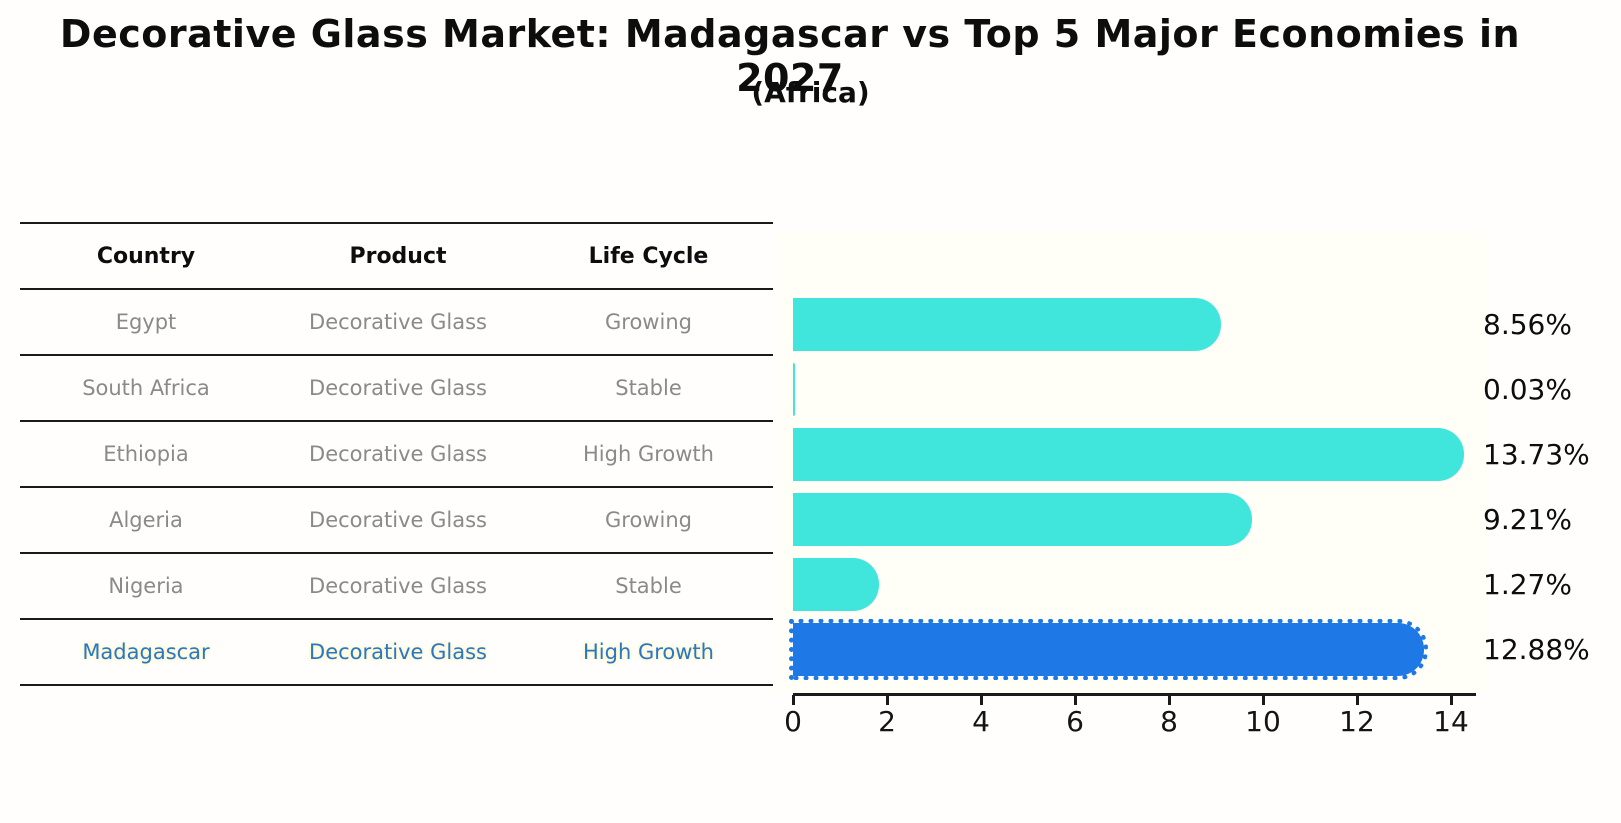 Image resolution: width=1621 pixels, height=823 pixels. I want to click on x-tick-label-0: 0, so click(793, 721).